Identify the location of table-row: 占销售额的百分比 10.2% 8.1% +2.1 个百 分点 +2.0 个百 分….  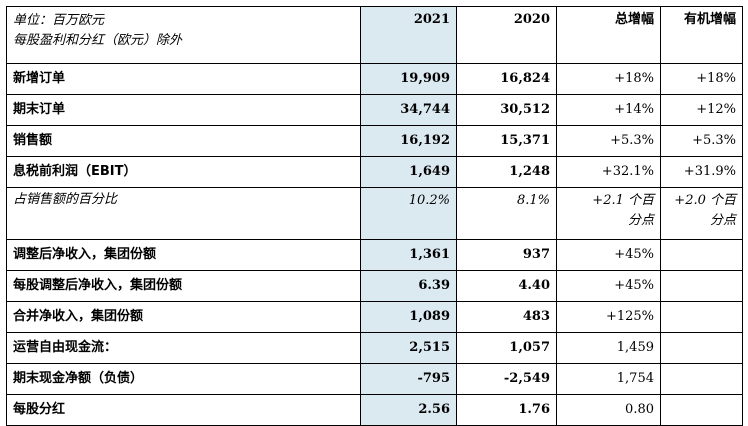
(374, 213).